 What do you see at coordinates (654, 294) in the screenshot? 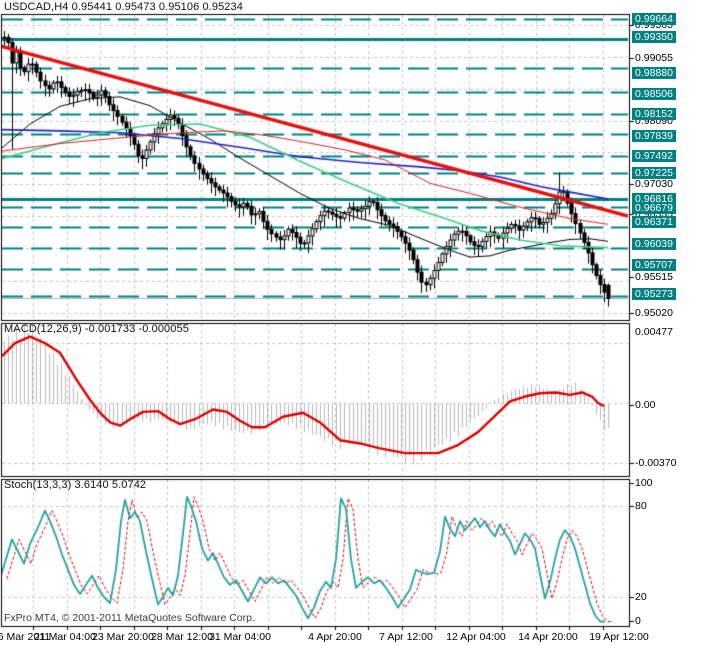
I see `price-level-chip: 0.95273` at bounding box center [654, 294].